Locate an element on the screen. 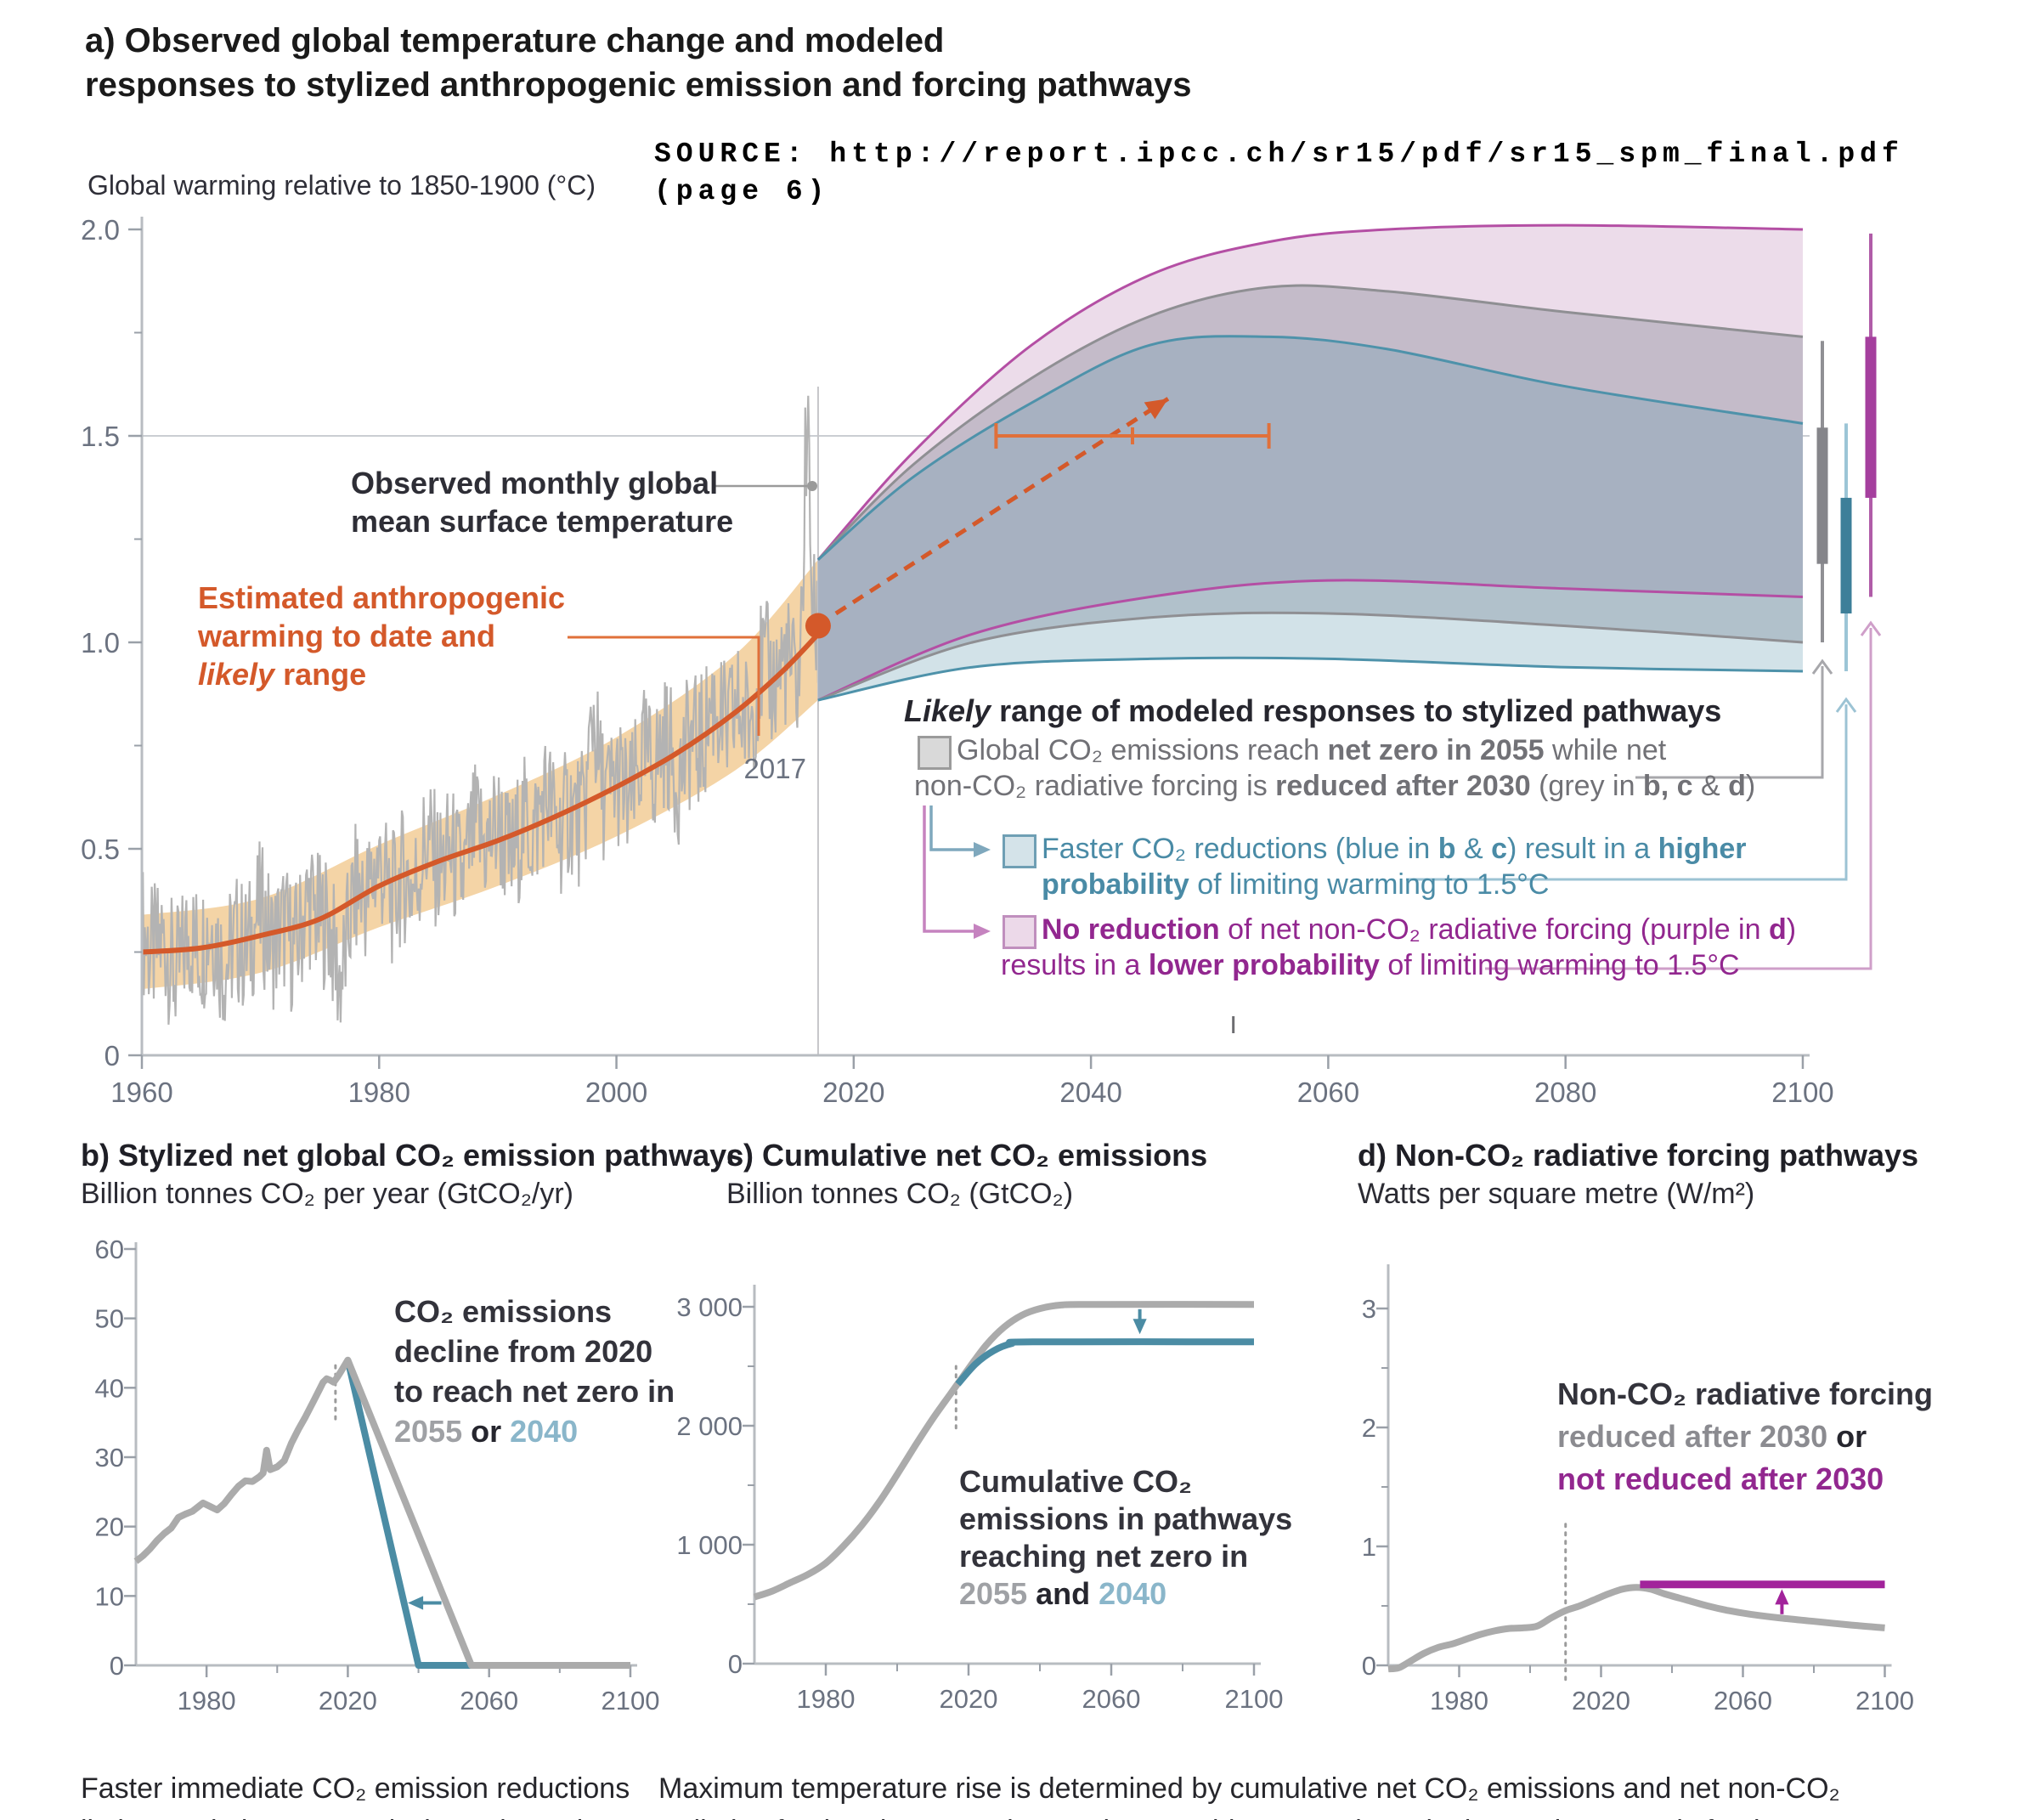 Image resolution: width=2039 pixels, height=1820 pixels. text-part: ) is located at coordinates (1792, 929).